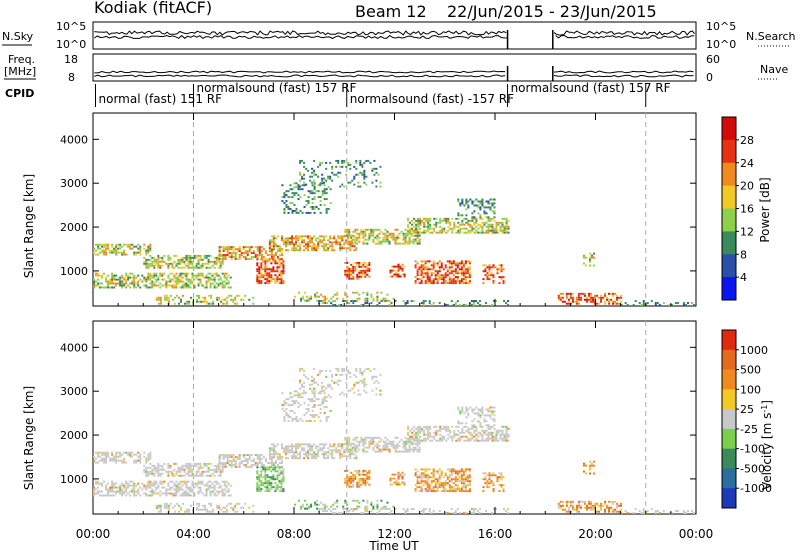 The image size is (800, 554). What do you see at coordinates (394, 35) in the screenshot?
I see `nsky-frame` at bounding box center [394, 35].